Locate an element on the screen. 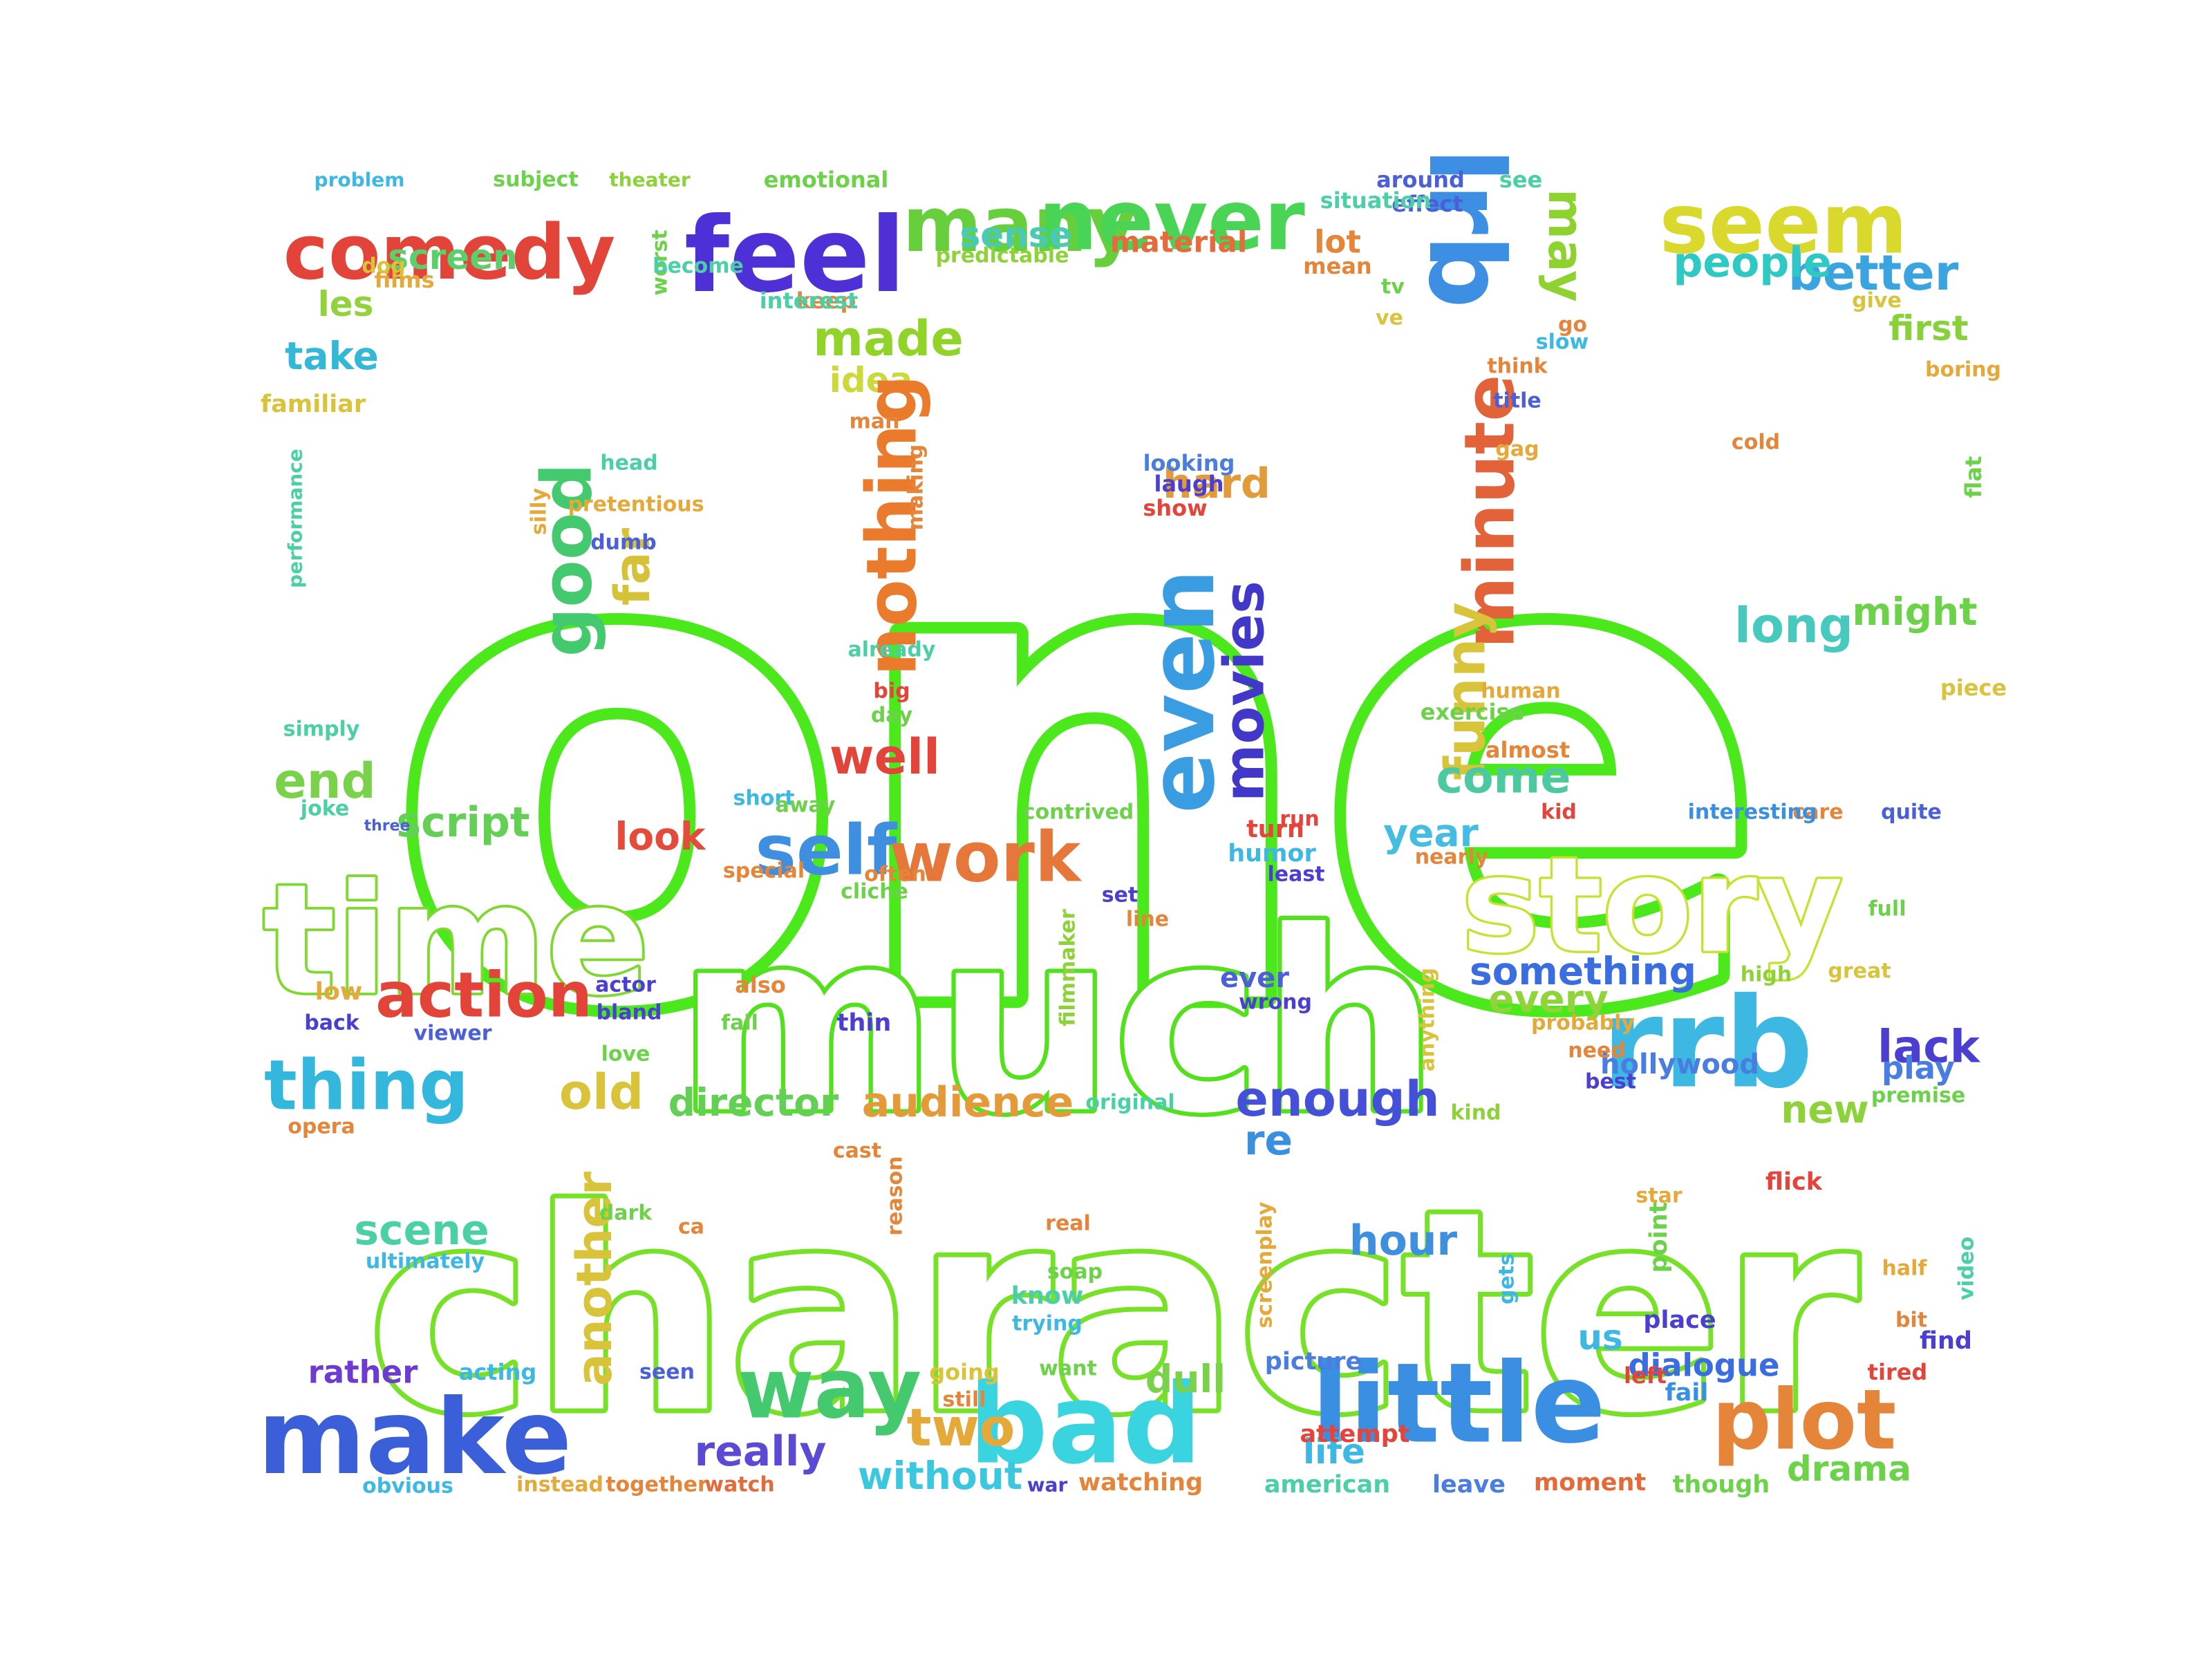 The height and width of the screenshot is (1659, 2212). cloud-word-actor: actor is located at coordinates (625, 985).